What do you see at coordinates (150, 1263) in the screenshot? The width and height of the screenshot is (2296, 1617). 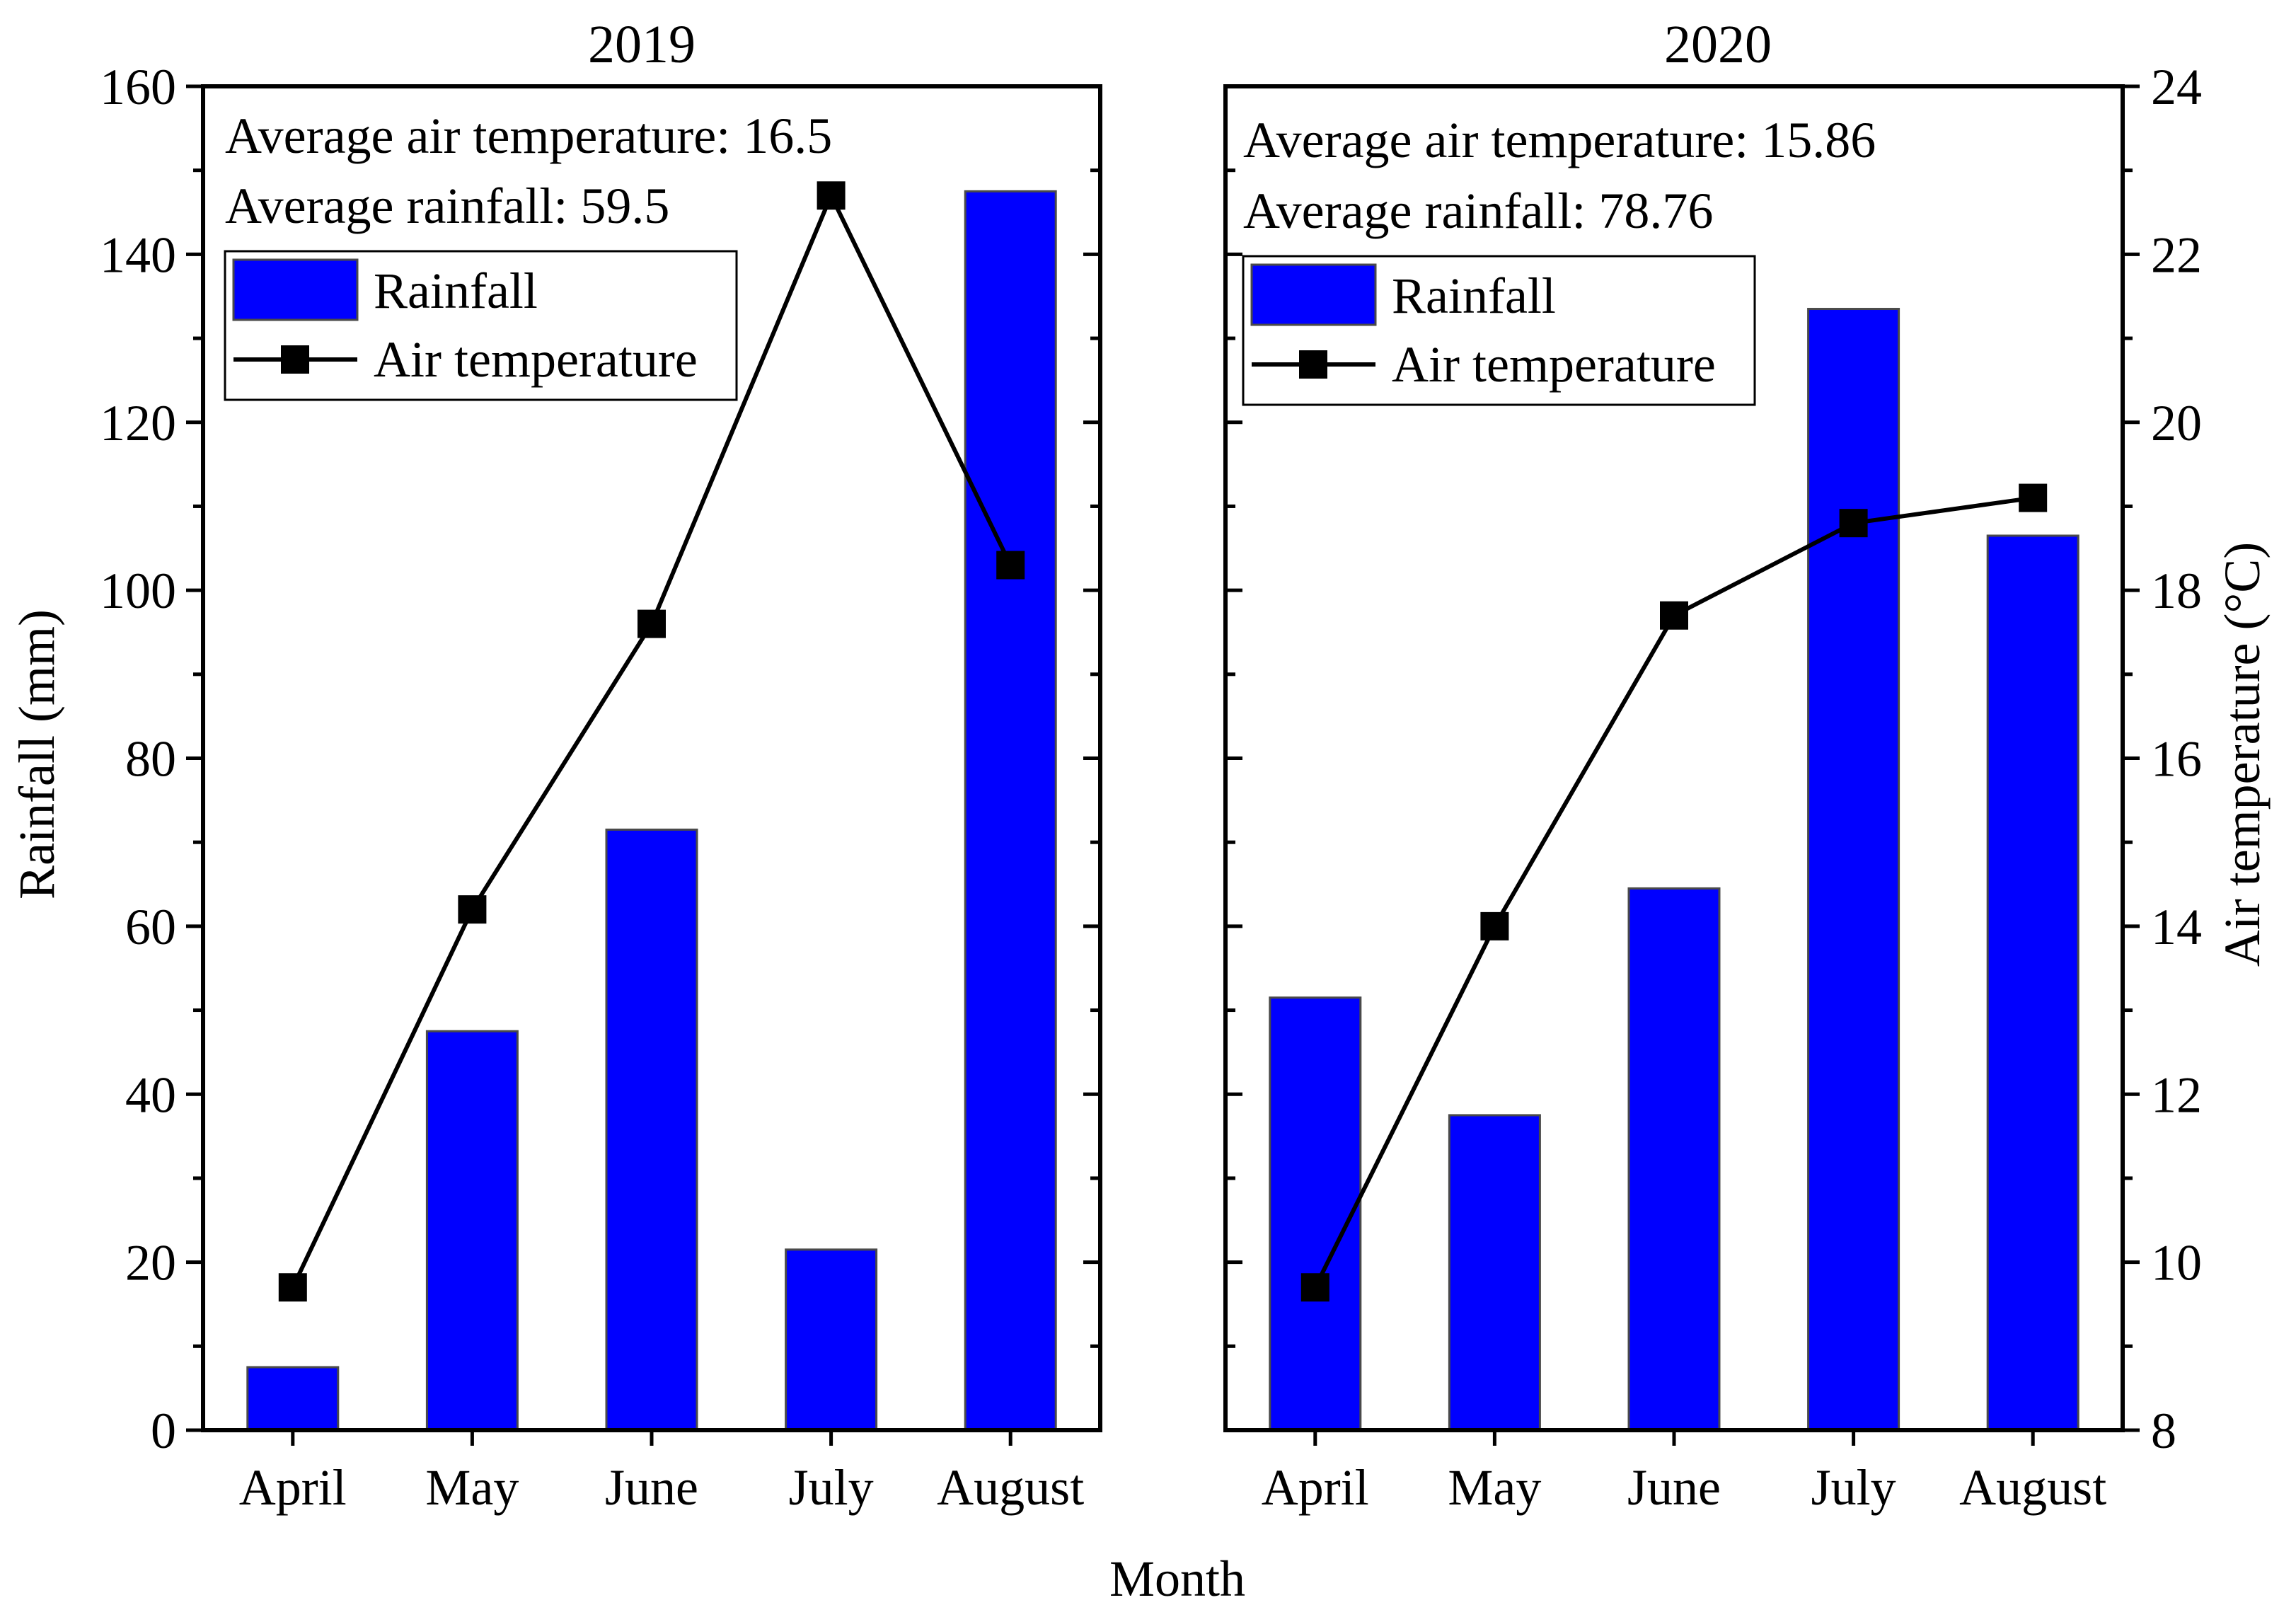 I see `y-tick-label: 20` at bounding box center [150, 1263].